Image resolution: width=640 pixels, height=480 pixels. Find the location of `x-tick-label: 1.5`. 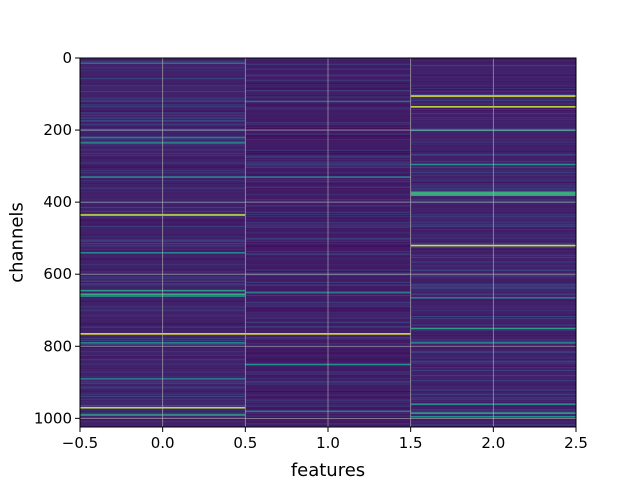

x-tick-label: 1.5 is located at coordinates (411, 443).